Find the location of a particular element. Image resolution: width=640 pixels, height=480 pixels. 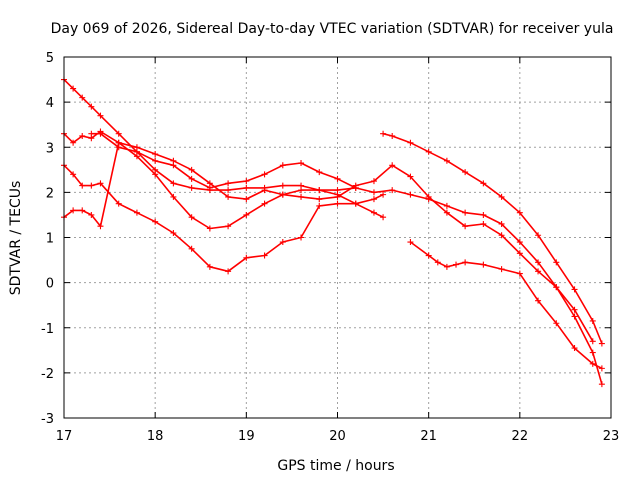

y-tick-label: -2 is located at coordinates (47, 374).